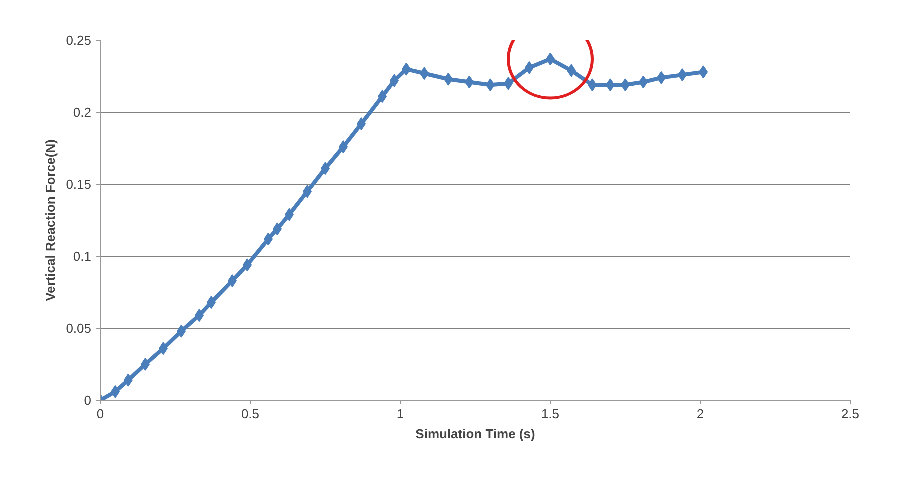 The image size is (901, 481). I want to click on y-tick-label: 0.05, so click(79, 328).